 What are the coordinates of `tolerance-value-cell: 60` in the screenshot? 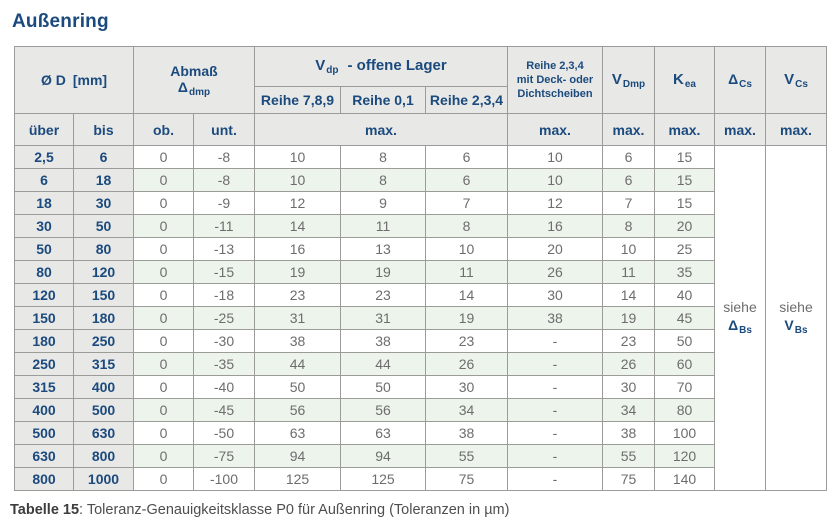 It's located at (684, 364).